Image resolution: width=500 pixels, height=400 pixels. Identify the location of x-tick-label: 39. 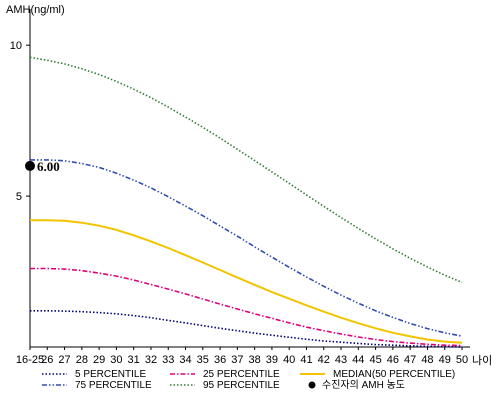
(272, 360).